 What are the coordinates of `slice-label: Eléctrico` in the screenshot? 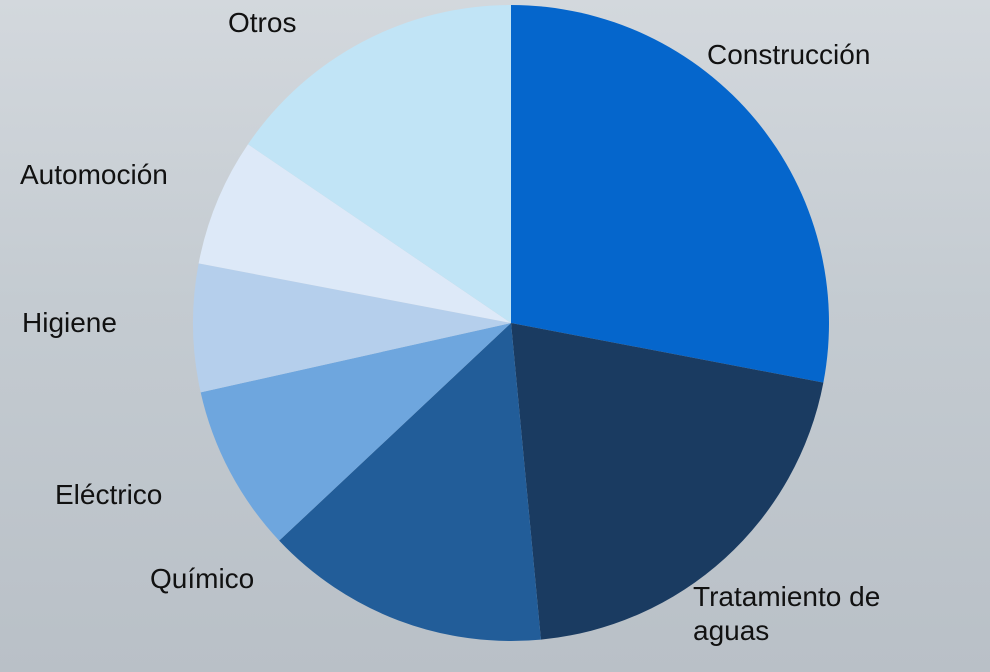 It's located at (109, 494).